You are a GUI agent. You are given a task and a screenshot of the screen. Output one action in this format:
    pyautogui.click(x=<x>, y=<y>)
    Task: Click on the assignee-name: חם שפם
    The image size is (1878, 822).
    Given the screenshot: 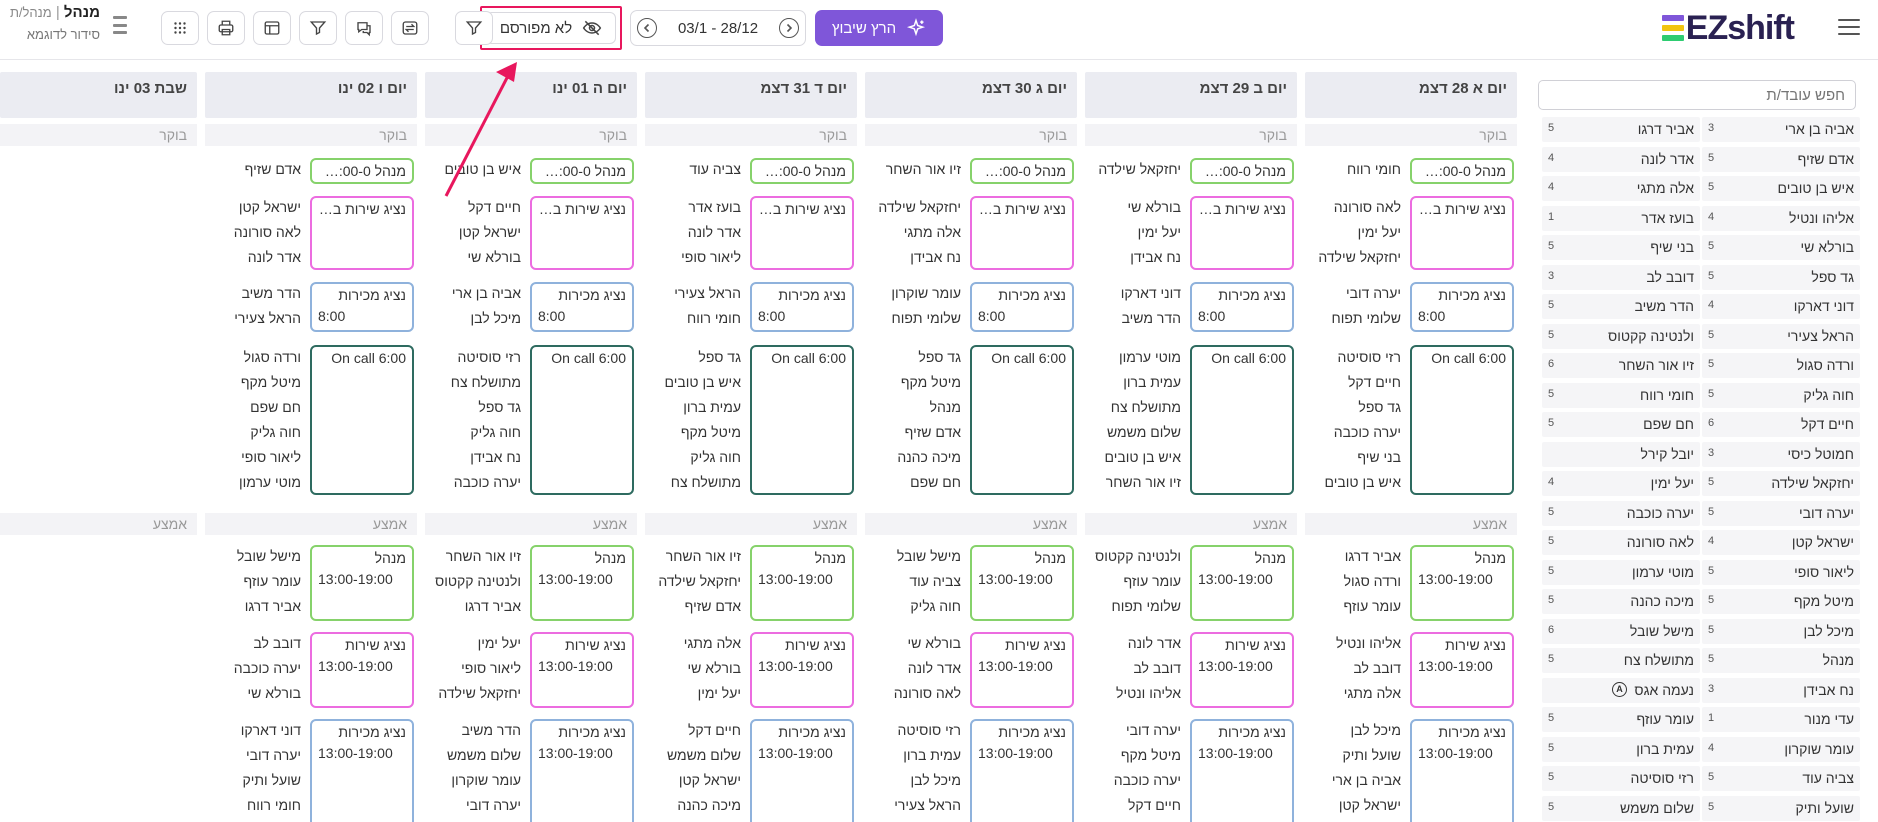 What is the action you would take?
    pyautogui.click(x=275, y=407)
    